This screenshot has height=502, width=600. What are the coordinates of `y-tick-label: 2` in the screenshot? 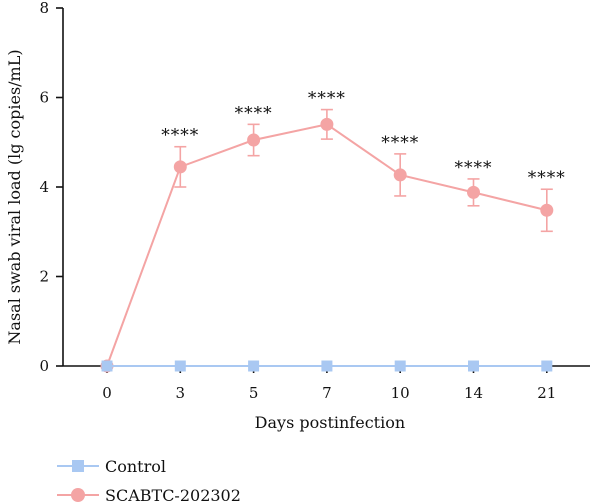 It's located at (44, 277).